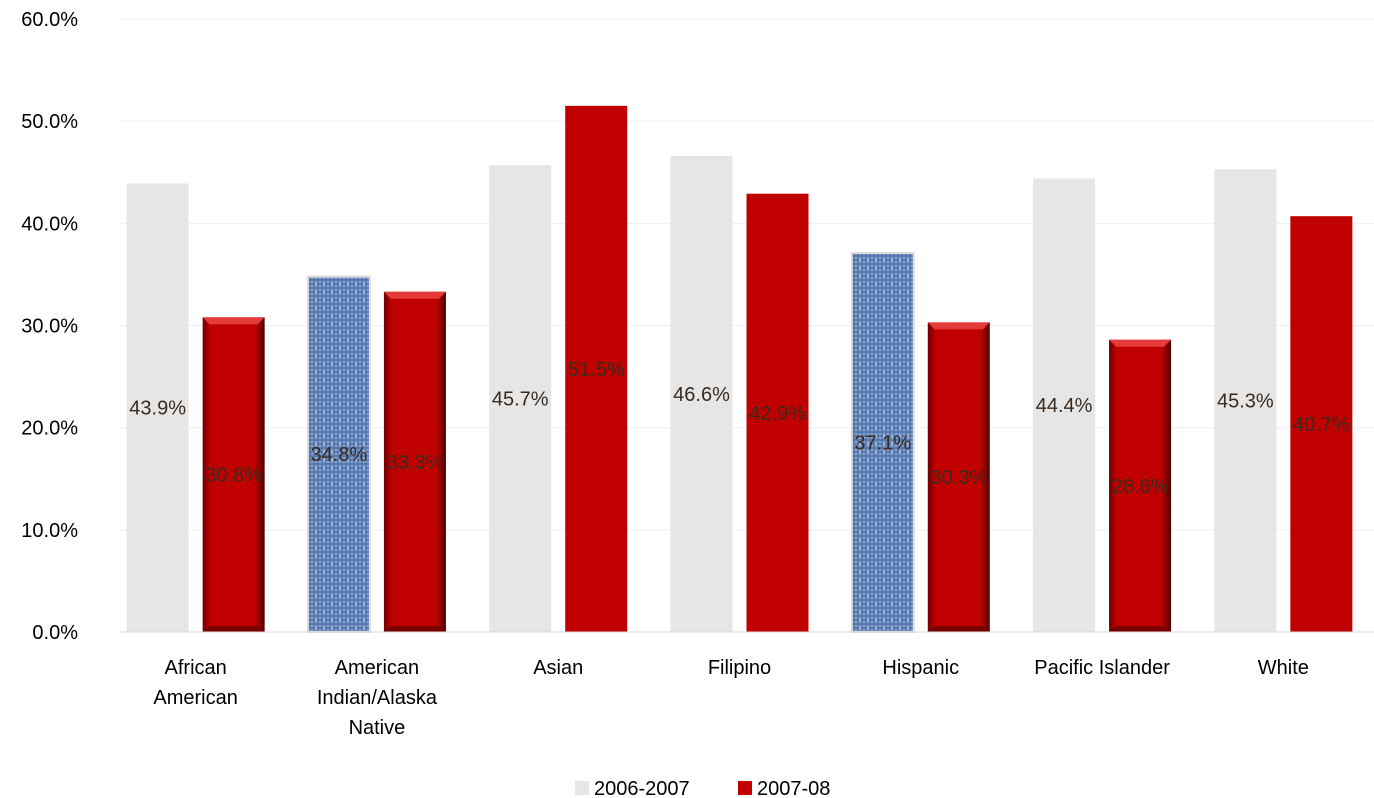 This screenshot has height=798, width=1374. I want to click on y-tick-label: 20.0%, so click(49, 429).